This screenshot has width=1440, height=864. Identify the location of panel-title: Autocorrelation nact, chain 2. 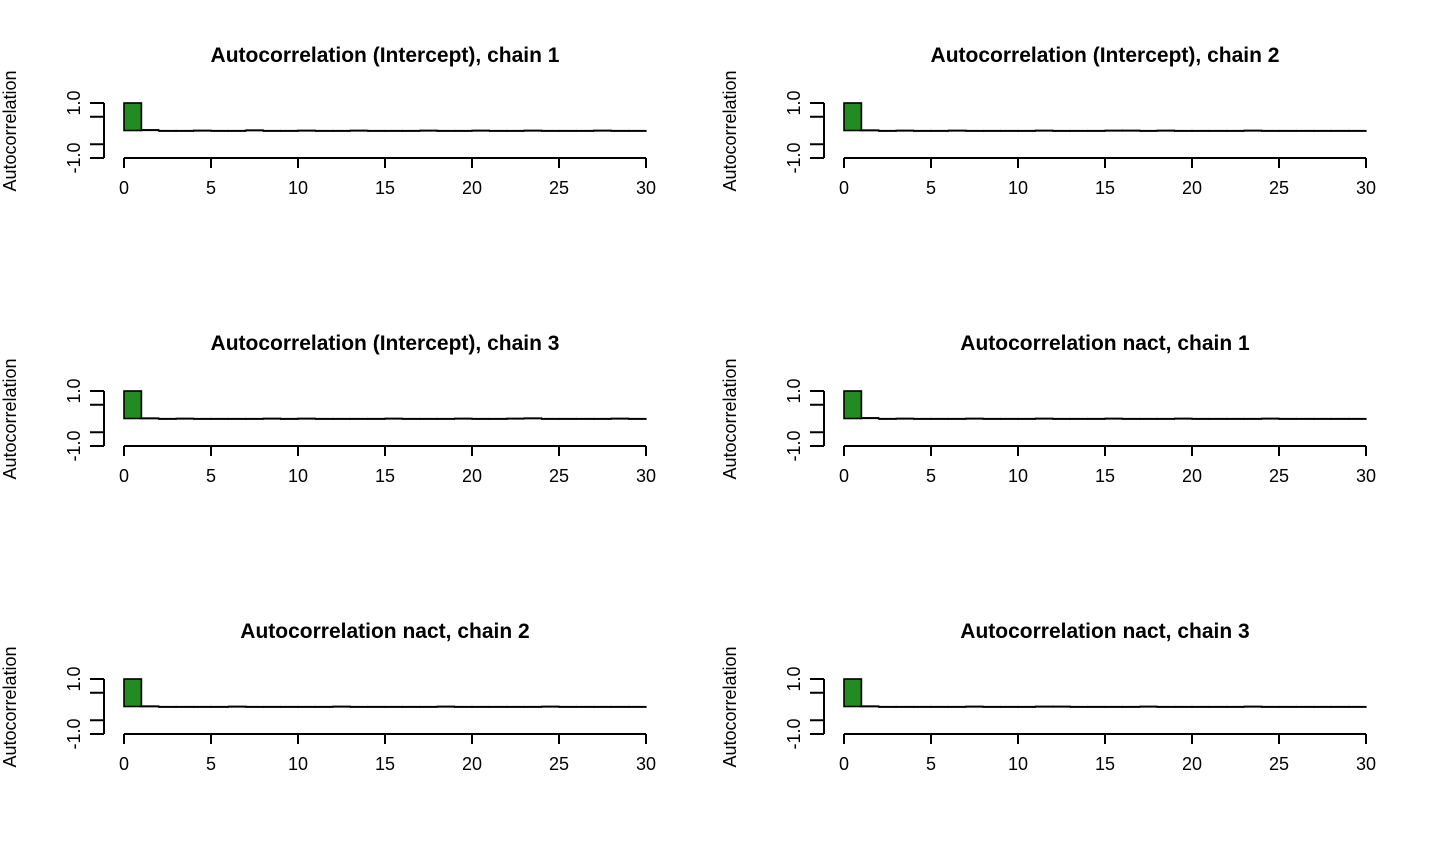
(384, 631).